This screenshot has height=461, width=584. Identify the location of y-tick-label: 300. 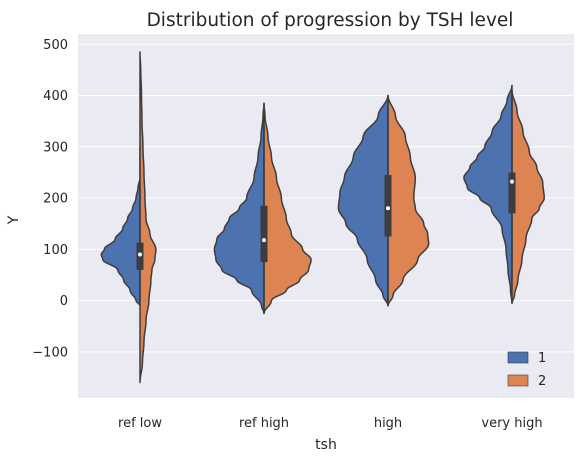
(55, 147).